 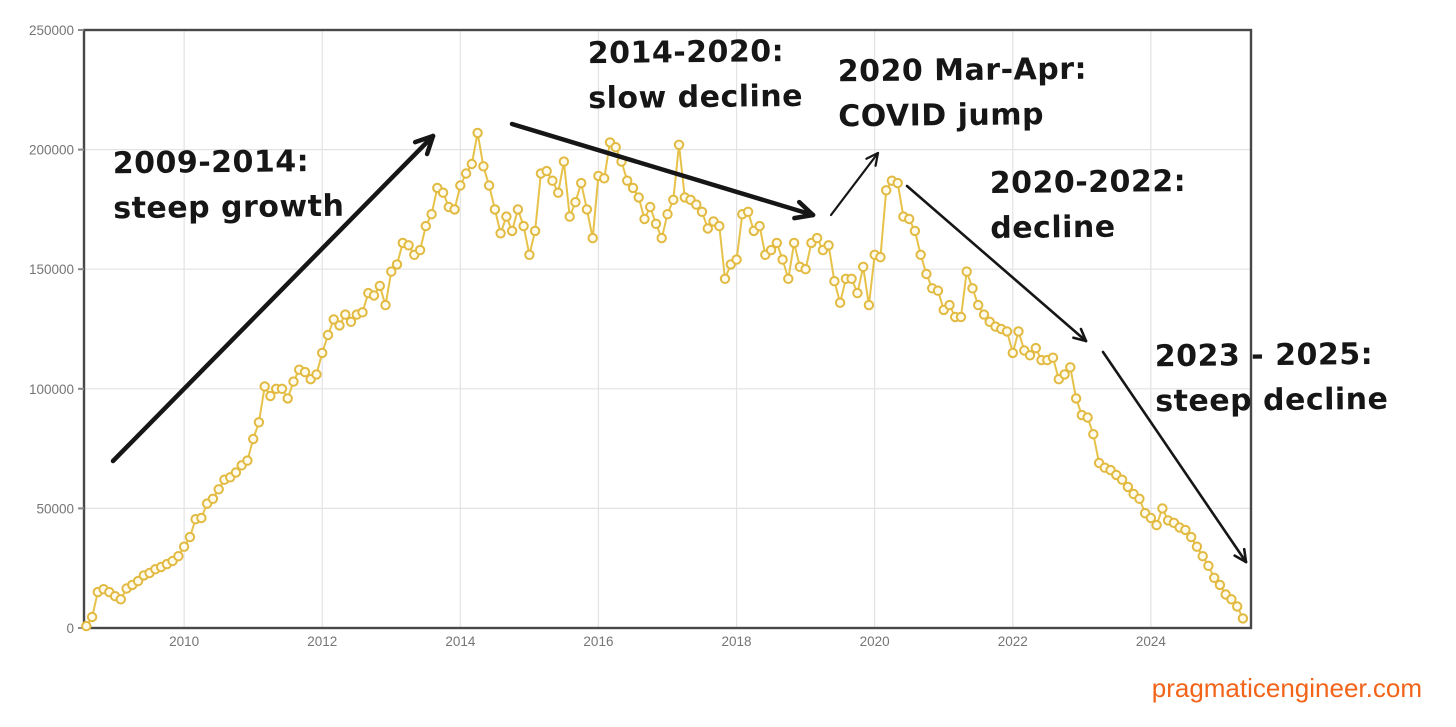 I want to click on annotation-arrow-decline-2020-2022-head, so click(x=1083, y=335).